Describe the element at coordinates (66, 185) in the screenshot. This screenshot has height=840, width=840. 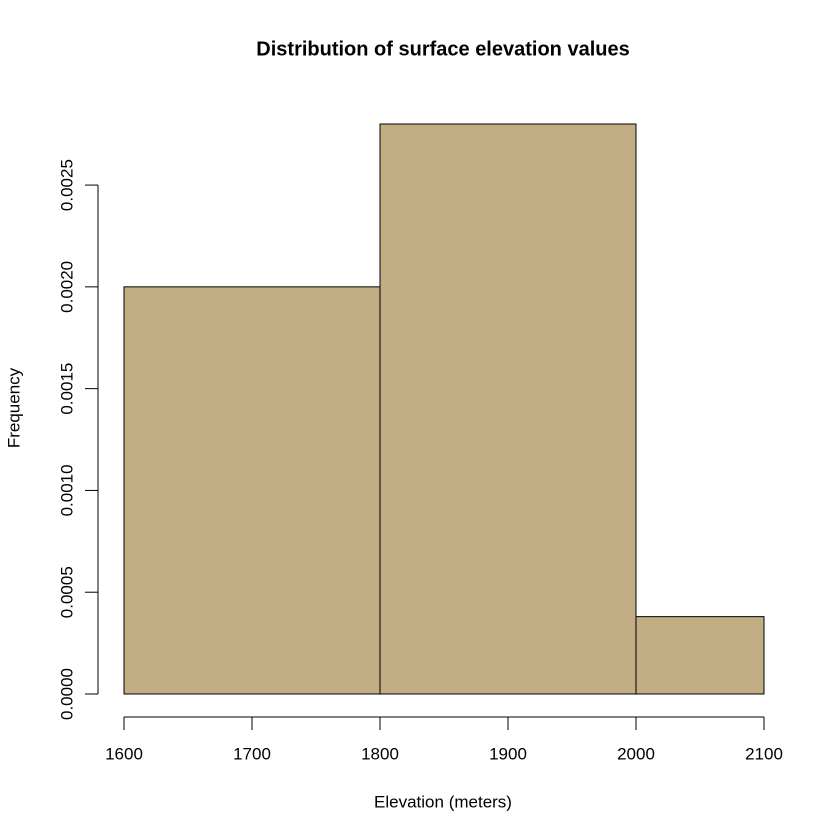
I see `y-tick-label: 0.0025` at that location.